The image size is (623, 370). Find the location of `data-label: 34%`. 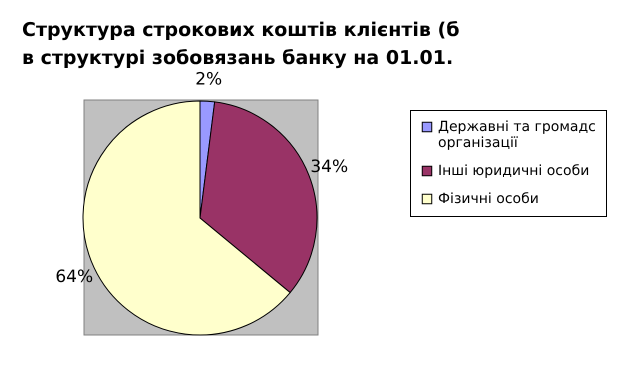

data-label: 34% is located at coordinates (329, 166).